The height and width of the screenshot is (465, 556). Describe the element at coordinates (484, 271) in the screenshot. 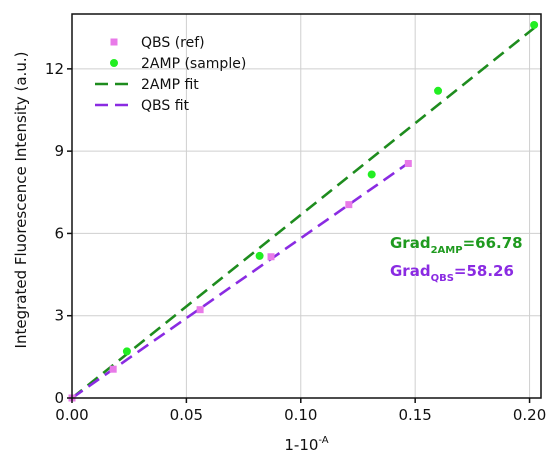

I see `gradient-label-value: =58.26` at that location.